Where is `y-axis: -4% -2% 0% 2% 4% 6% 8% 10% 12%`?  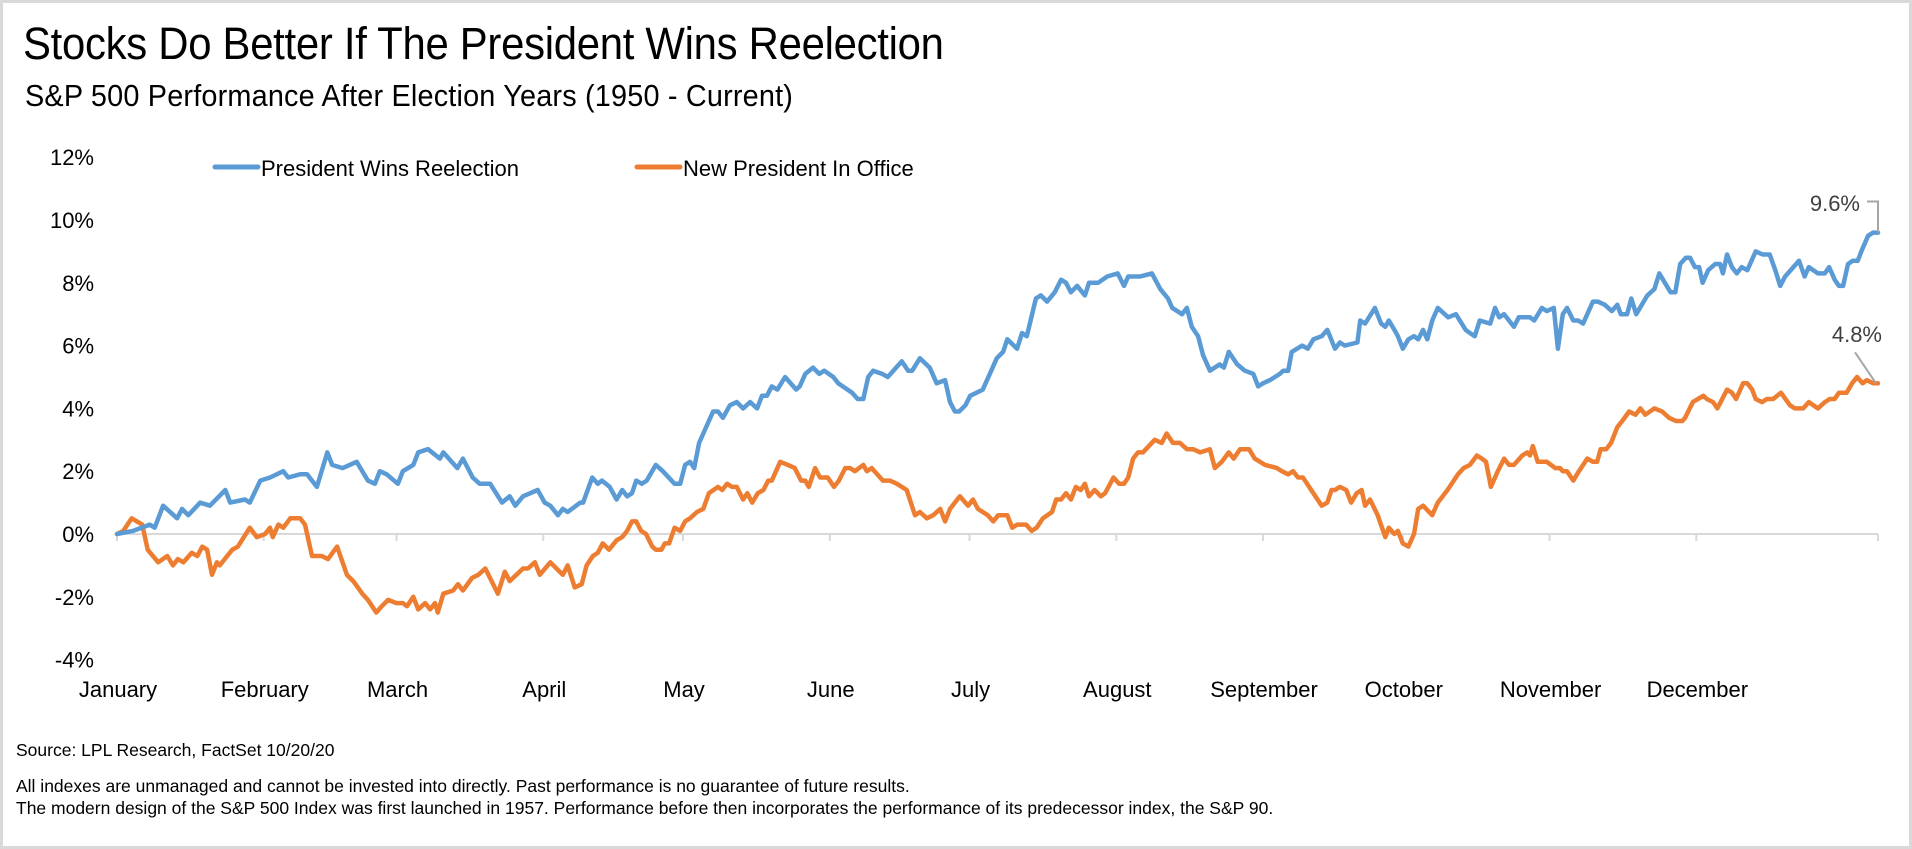
y-axis: -4% -2% 0% 2% 4% 6% 8% 10% 12% is located at coordinates (72, 408).